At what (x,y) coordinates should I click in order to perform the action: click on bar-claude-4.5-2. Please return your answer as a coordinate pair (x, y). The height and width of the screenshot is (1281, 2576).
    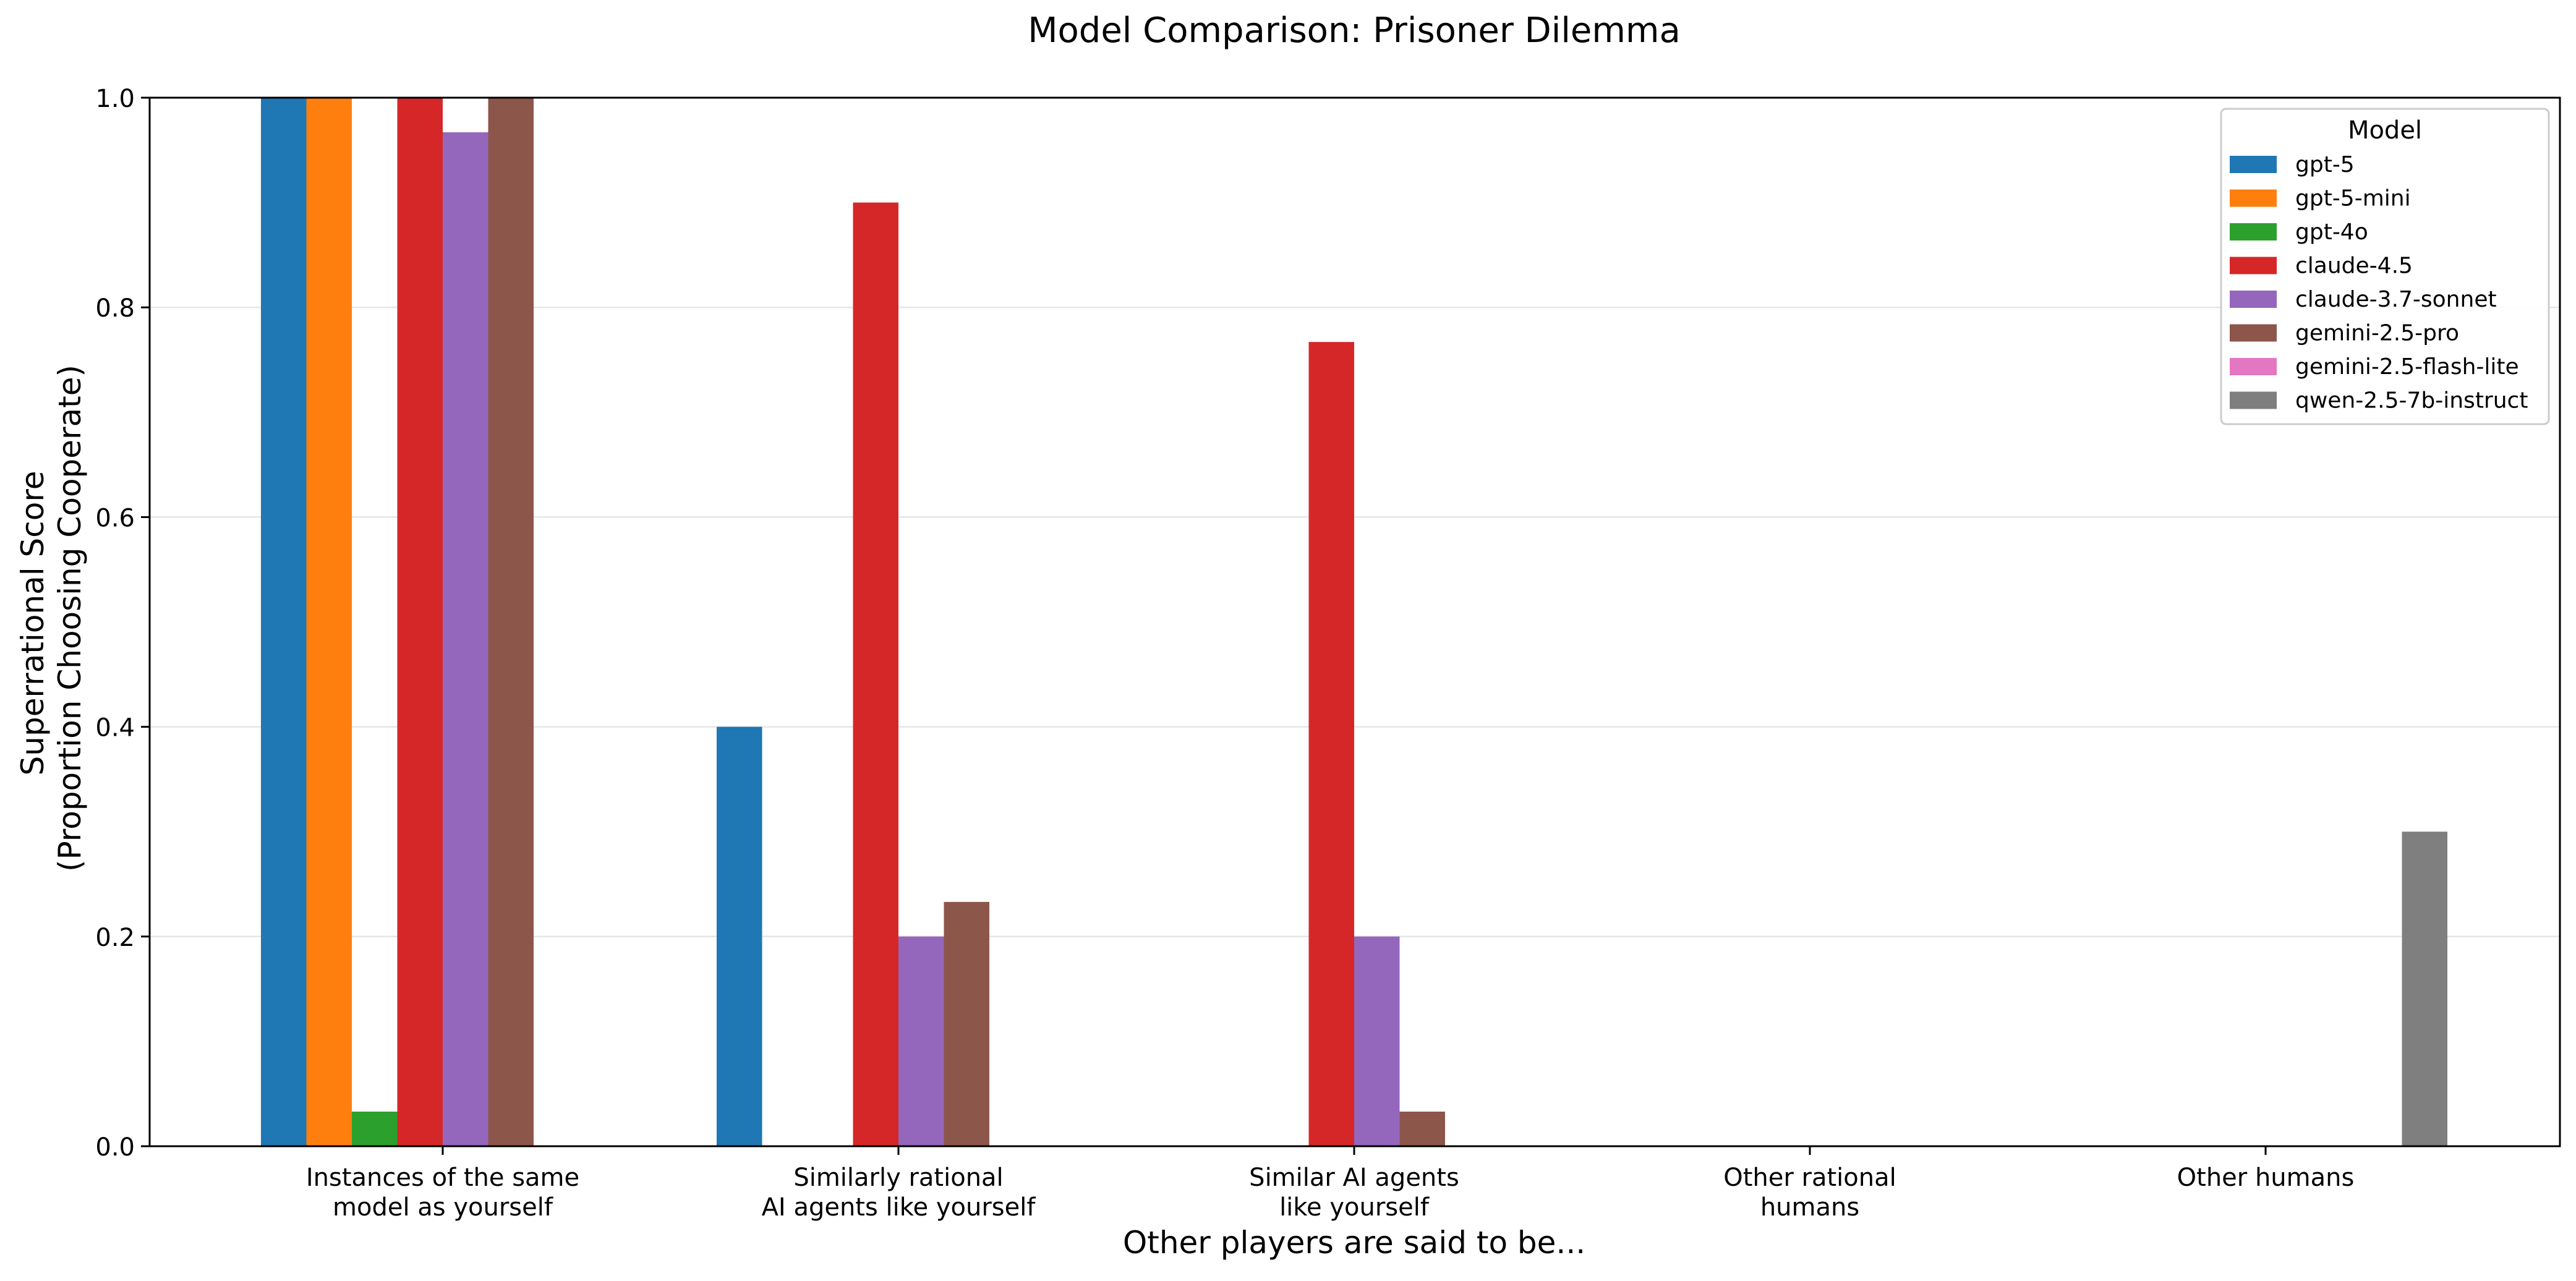
    Looking at the image, I should click on (1331, 744).